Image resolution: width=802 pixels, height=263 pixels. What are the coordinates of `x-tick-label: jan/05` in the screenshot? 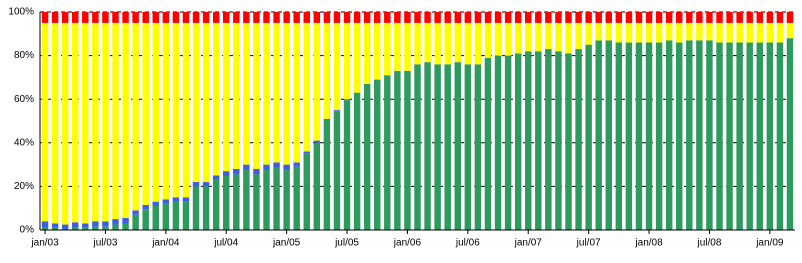 It's located at (286, 243).